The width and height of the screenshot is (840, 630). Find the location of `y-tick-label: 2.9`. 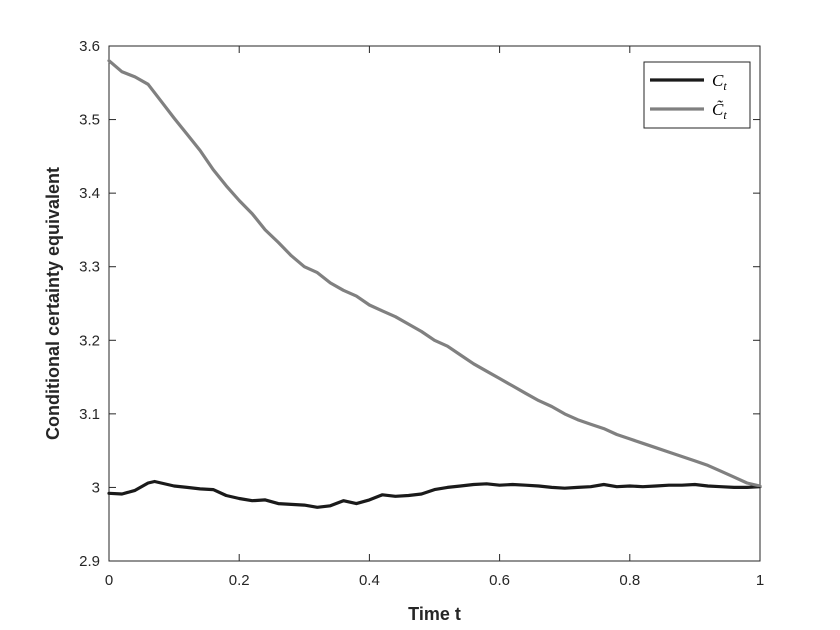

y-tick-label: 2.9 is located at coordinates (89, 561).